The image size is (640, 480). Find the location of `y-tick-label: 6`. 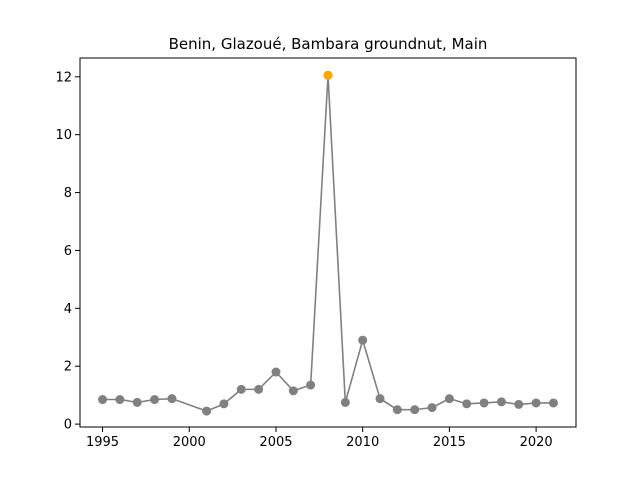

y-tick-label: 6 is located at coordinates (68, 251).